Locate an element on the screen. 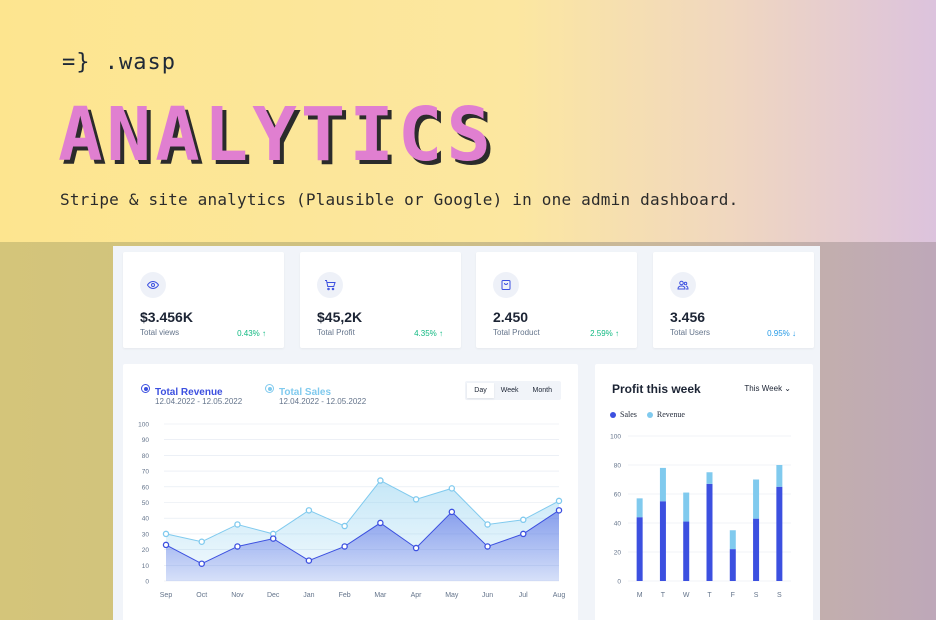 Image resolution: width=936 pixels, height=620 pixels. legend-total-sales: Total Sales 12.04.2022 - 12.05.2022 is located at coordinates (315, 394).